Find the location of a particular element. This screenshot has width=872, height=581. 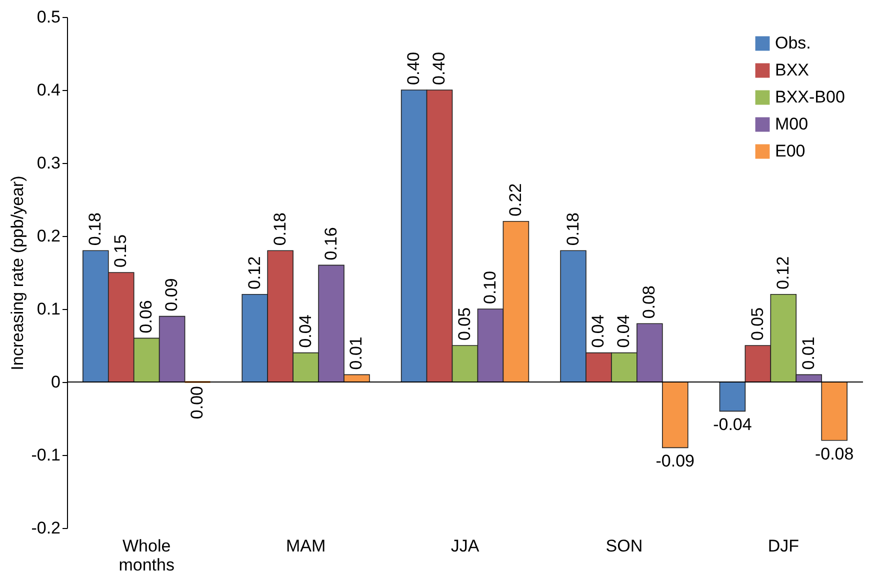

data-label: 0.08 is located at coordinates (649, 302).